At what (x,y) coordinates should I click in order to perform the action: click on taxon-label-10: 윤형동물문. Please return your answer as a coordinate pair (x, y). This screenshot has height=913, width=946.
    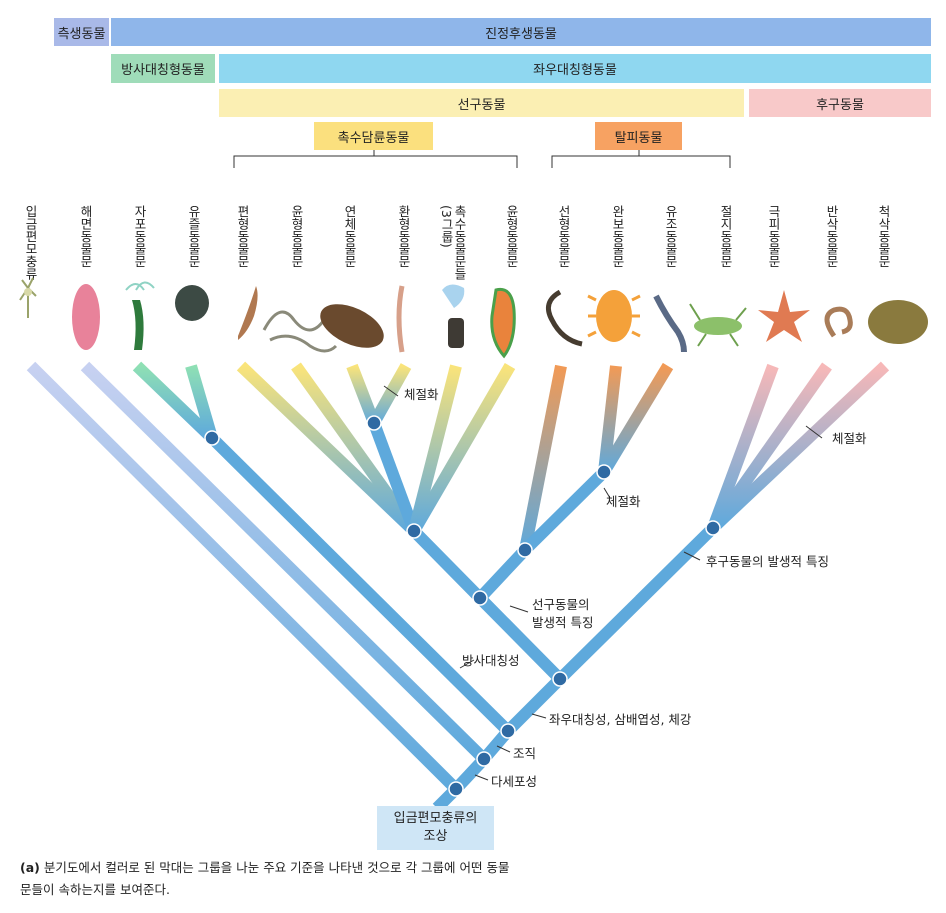
    Looking at the image, I should click on (511, 236).